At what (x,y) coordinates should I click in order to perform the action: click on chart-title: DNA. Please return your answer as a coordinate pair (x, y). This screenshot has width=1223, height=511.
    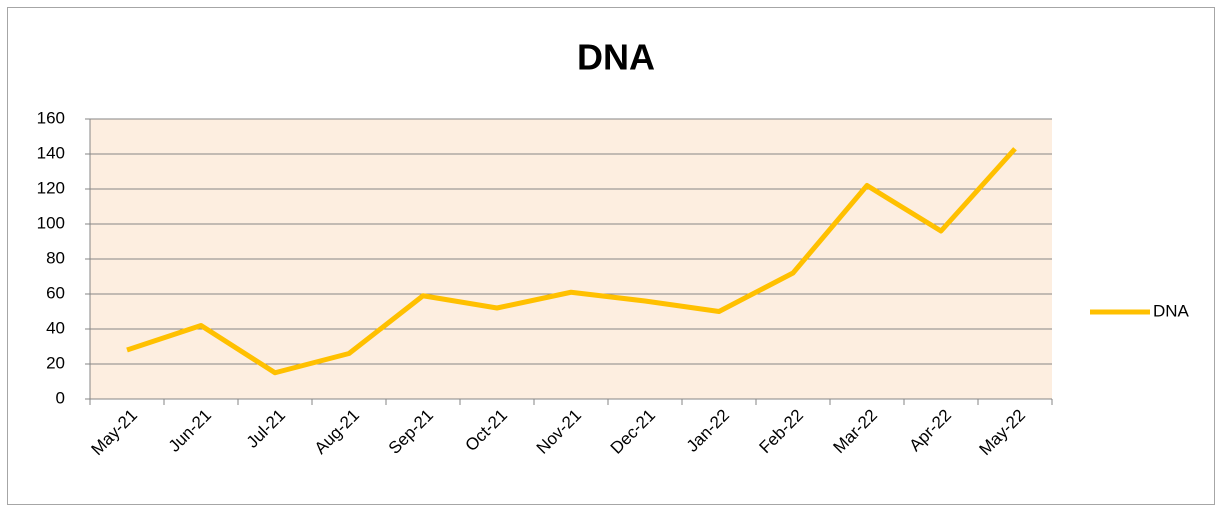
    Looking at the image, I should click on (616, 57).